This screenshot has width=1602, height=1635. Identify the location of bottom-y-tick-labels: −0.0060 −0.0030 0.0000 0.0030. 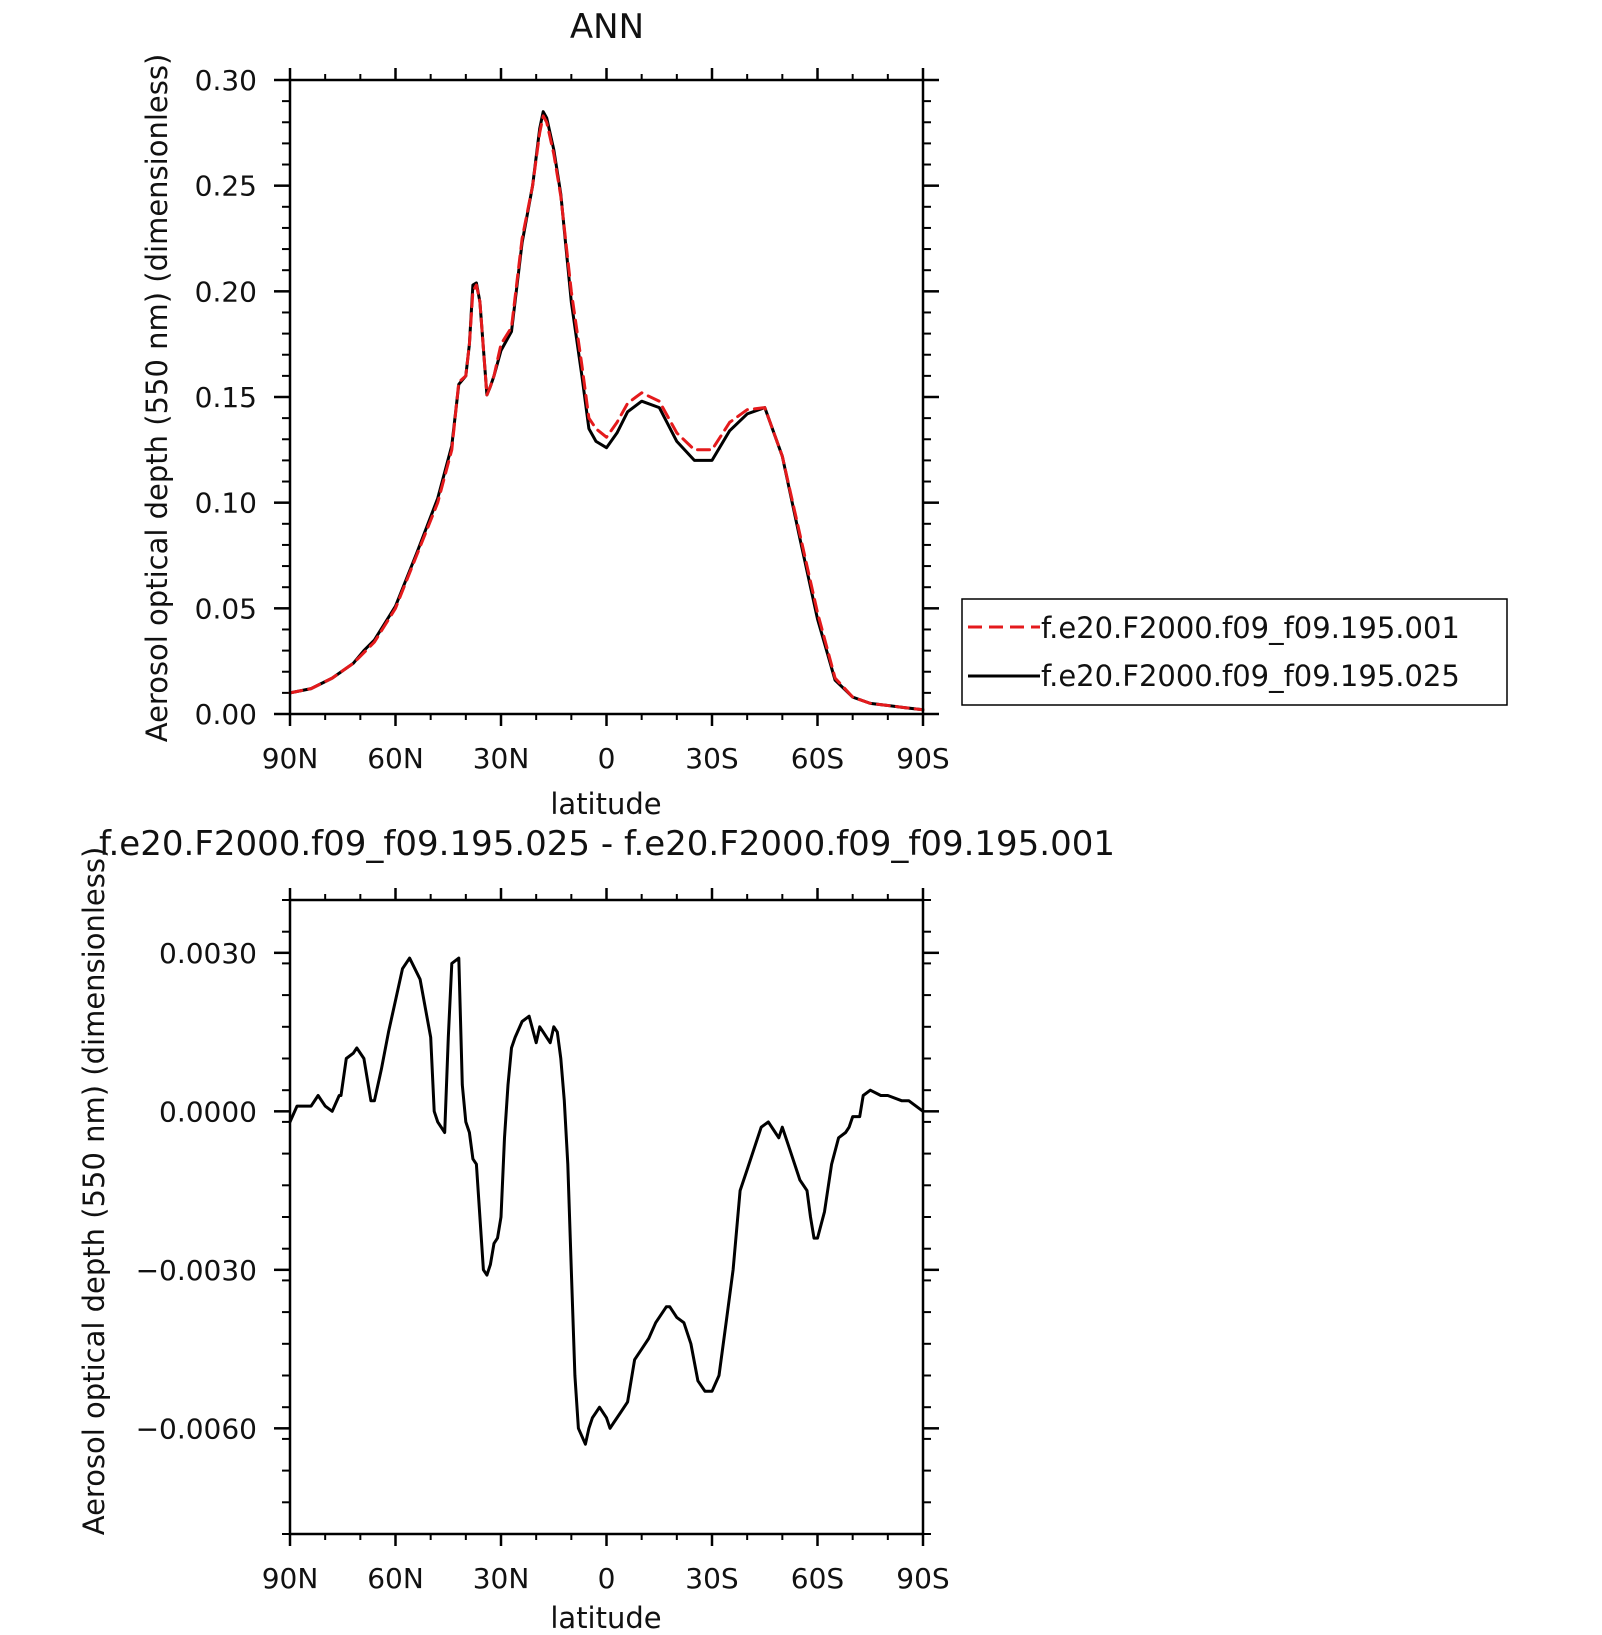
(196, 1191).